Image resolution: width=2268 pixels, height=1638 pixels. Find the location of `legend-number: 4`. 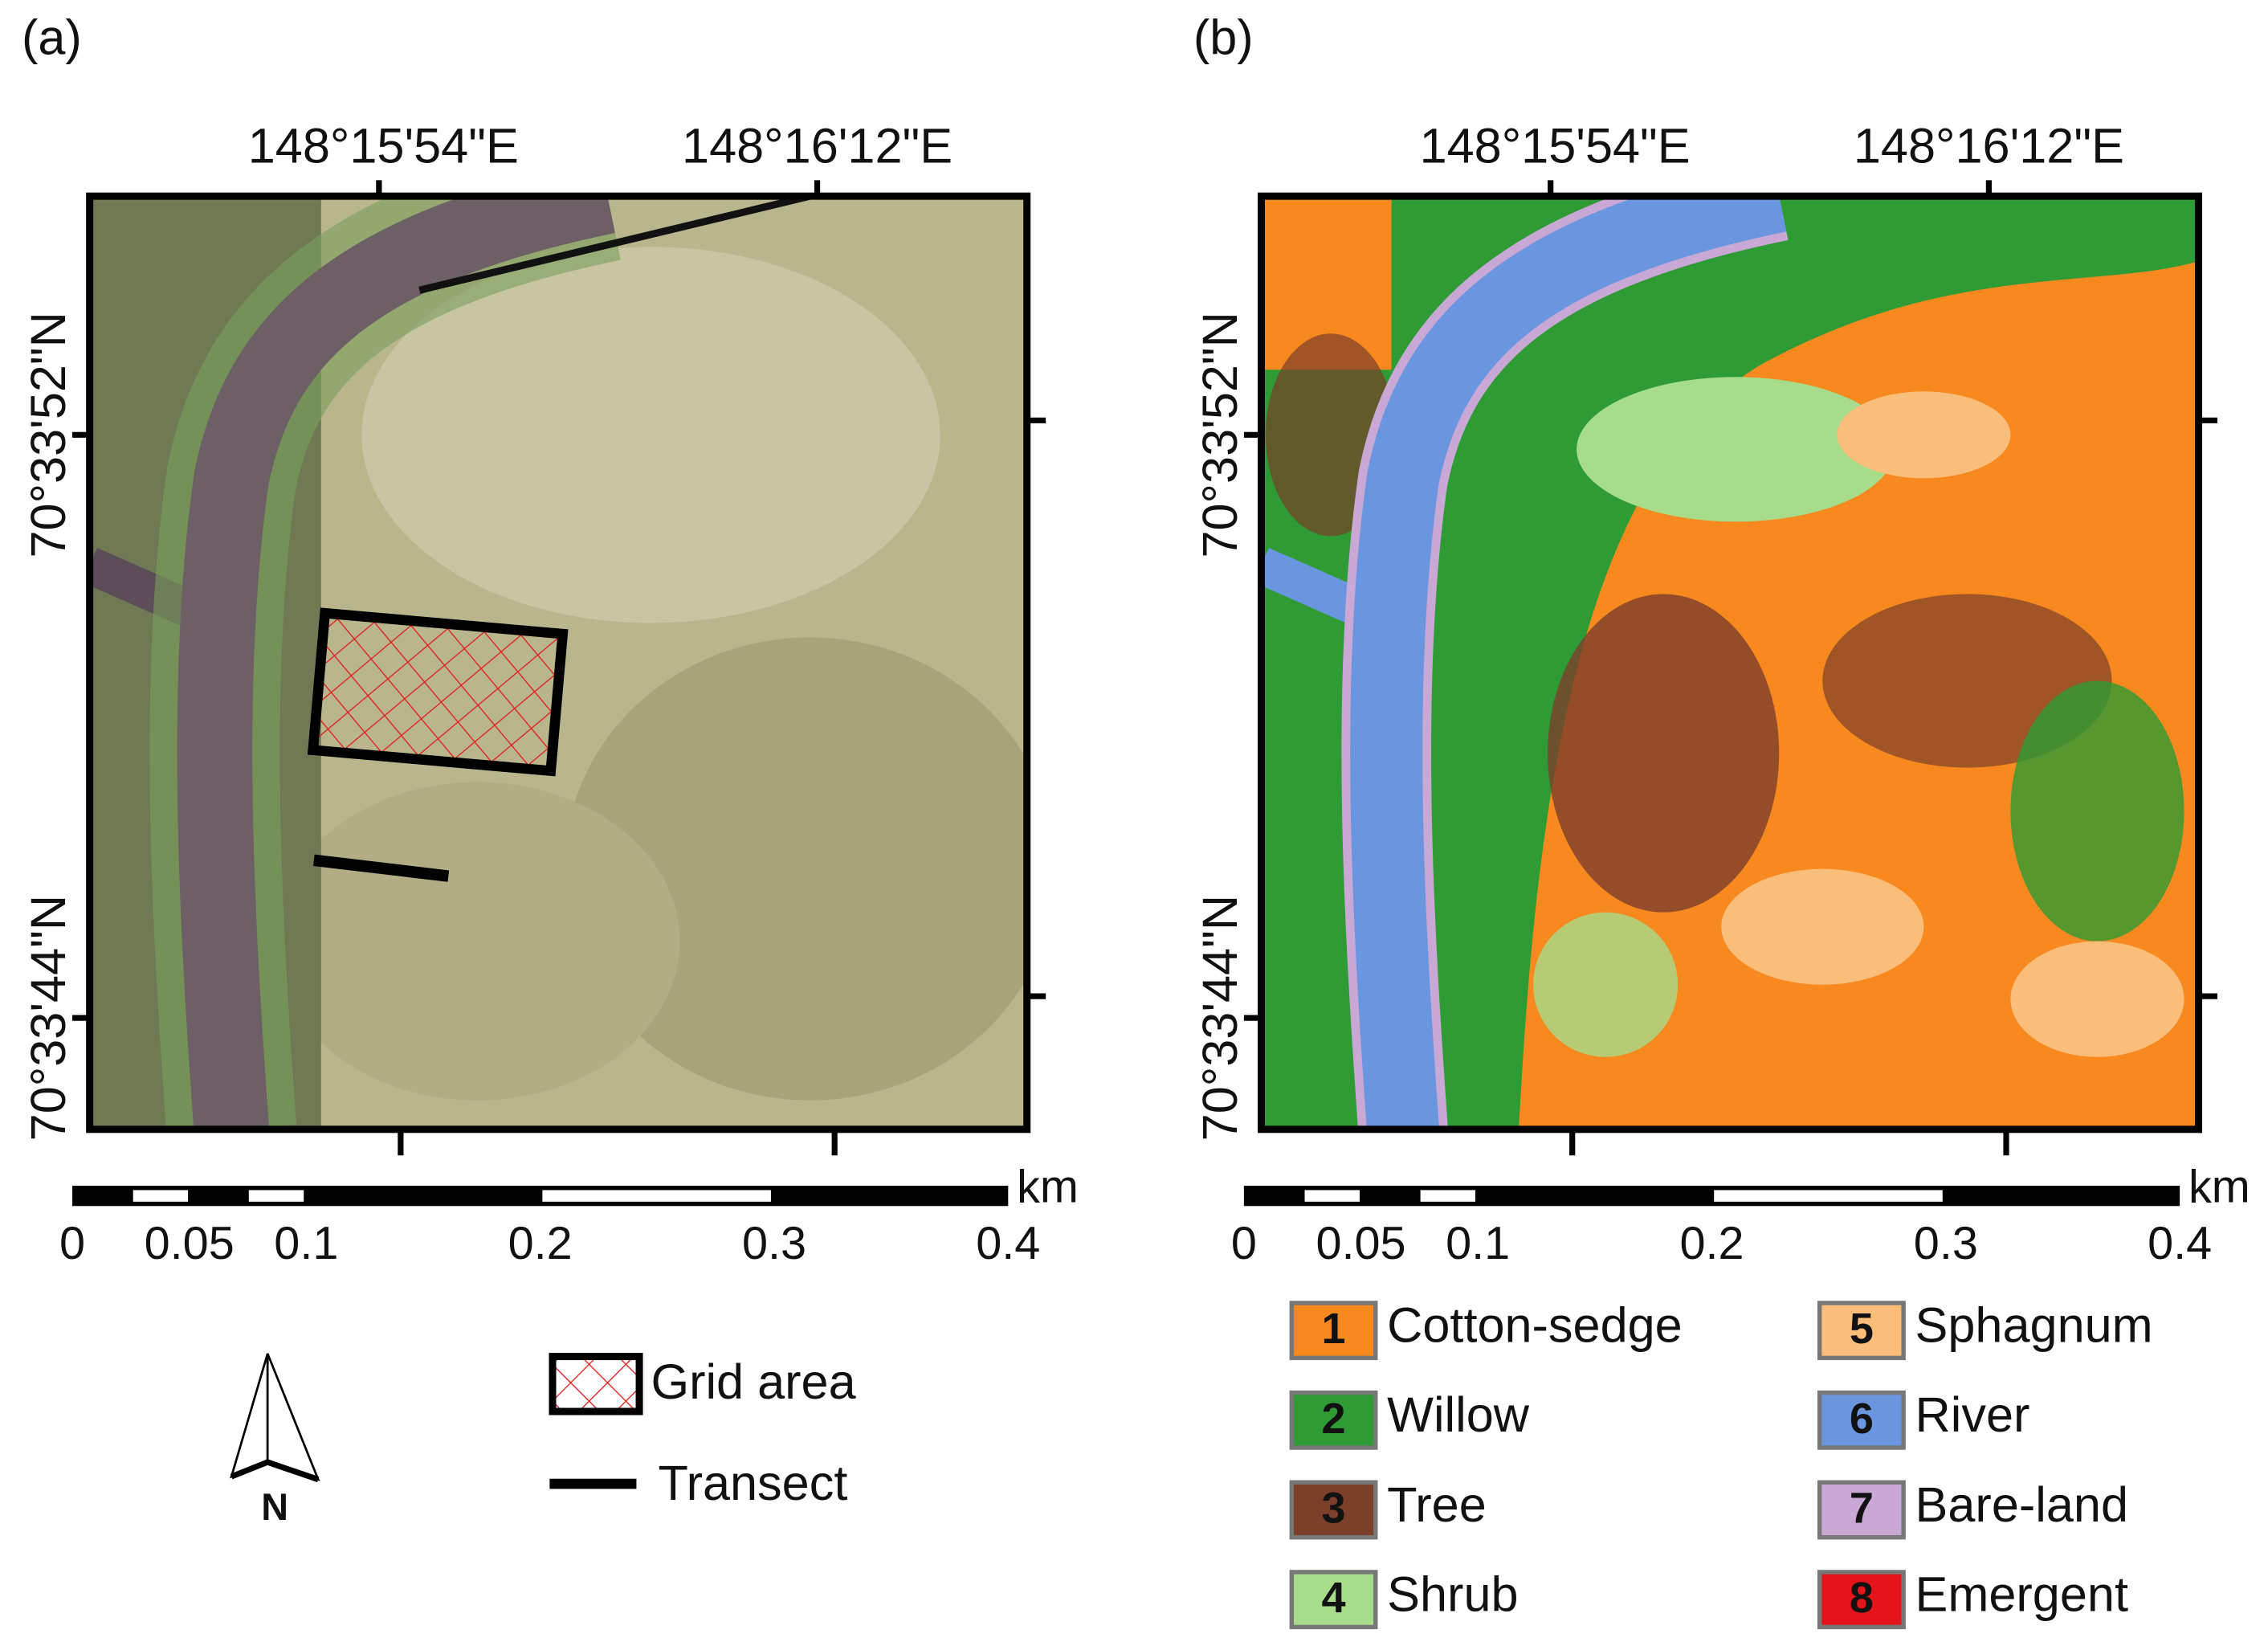

legend-number: 4 is located at coordinates (1334, 1598).